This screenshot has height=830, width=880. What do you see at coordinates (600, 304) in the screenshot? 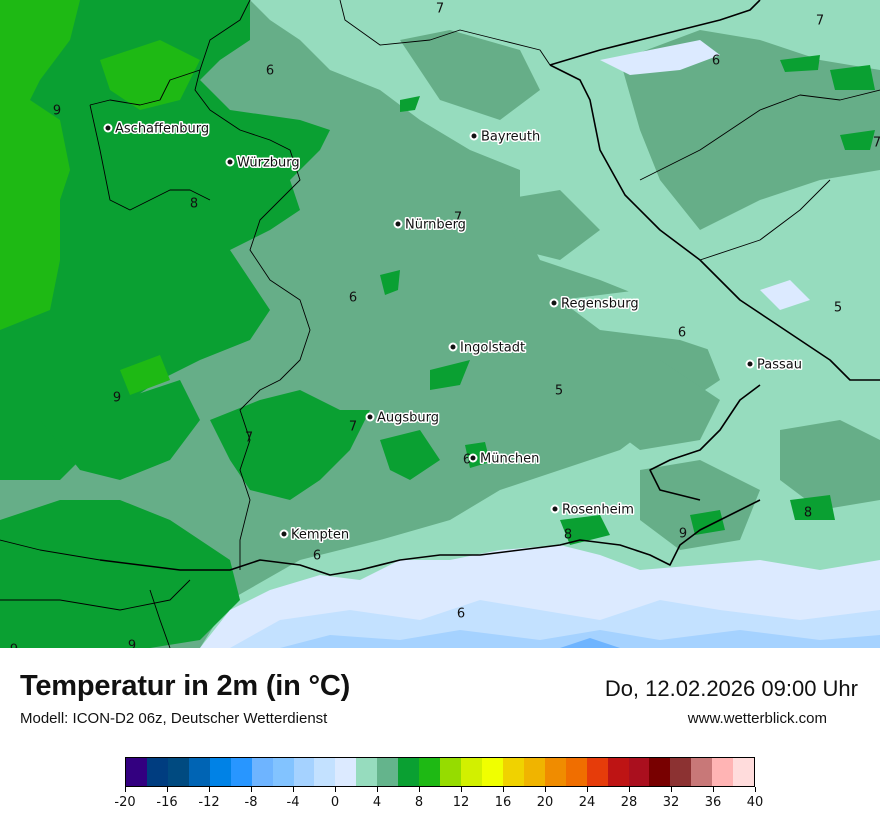
I see `city-label: Regensburg` at bounding box center [600, 304].